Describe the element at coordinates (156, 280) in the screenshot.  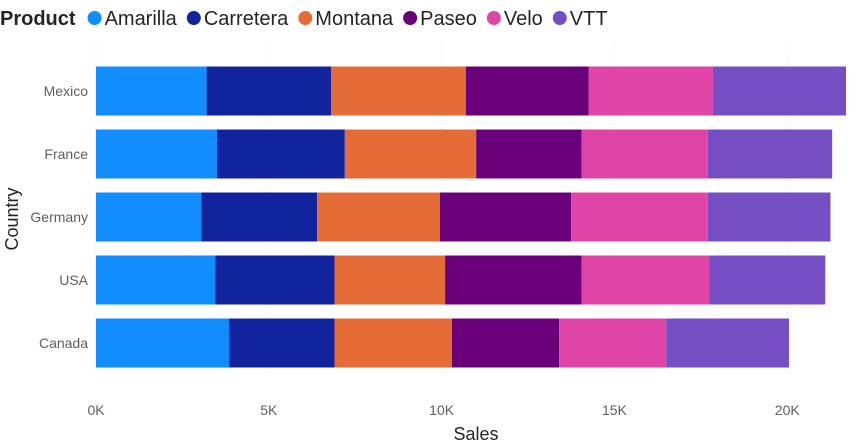
I see `bar-usa-amarilla` at that location.